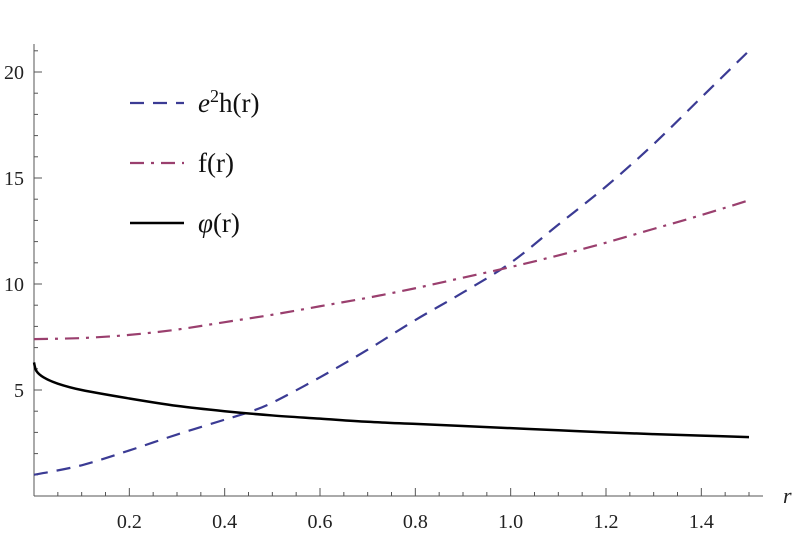 This screenshot has width=796, height=536. What do you see at coordinates (194, 162) in the screenshot?
I see `legend: e2h(r) f(r) φ(r)` at bounding box center [194, 162].